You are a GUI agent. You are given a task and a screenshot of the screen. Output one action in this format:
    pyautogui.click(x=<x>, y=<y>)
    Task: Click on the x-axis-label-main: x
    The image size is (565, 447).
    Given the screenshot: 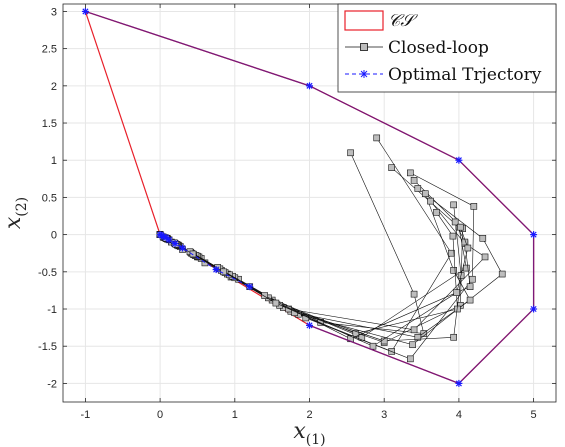 What is the action you would take?
    pyautogui.click(x=299, y=431)
    